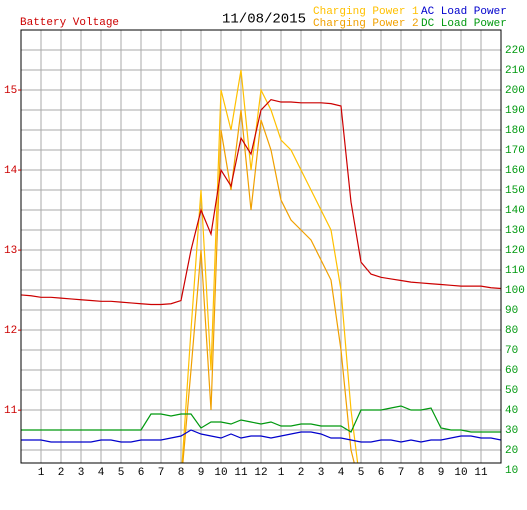 Image resolution: width=527 pixels, height=510 pixels. I want to click on y2-tick-label: 190, so click(515, 111).